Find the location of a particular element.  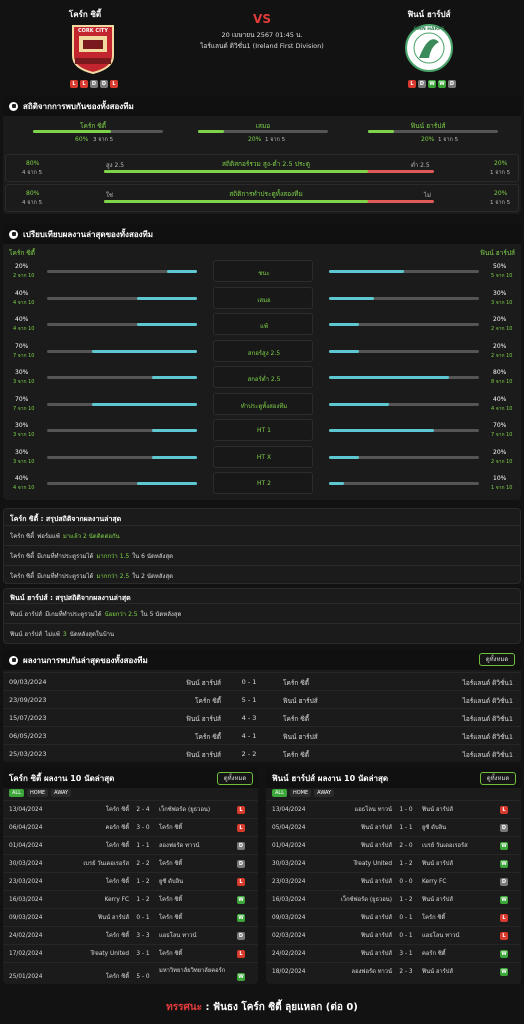

last10-home: เว็กซ์ฟอร์ด (ยูธวอน) is located at coordinates (366, 900).